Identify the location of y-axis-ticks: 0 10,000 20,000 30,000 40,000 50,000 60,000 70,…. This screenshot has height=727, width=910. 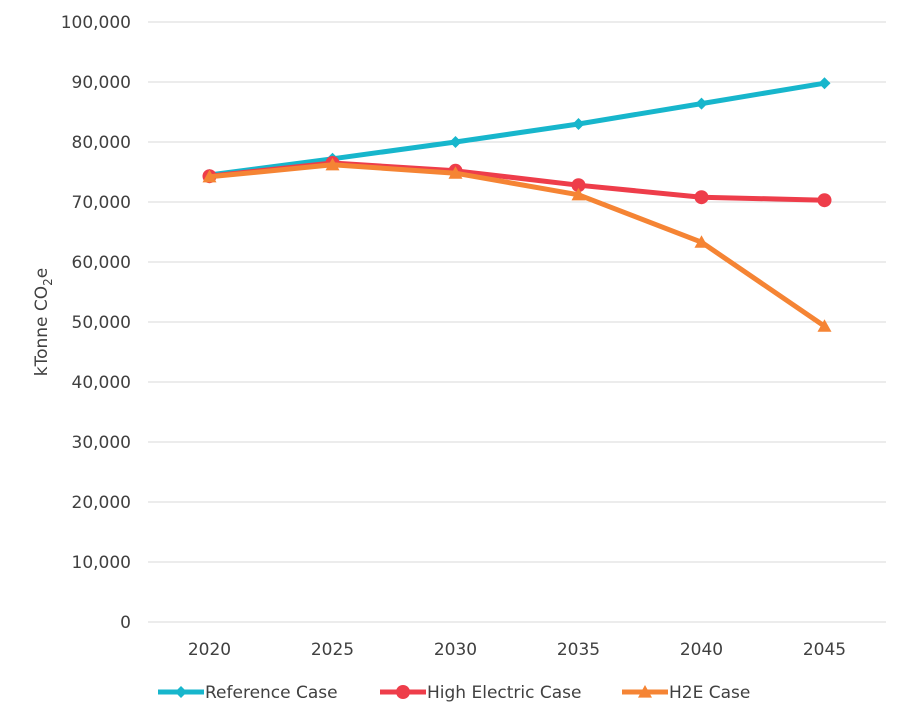
(96, 323).